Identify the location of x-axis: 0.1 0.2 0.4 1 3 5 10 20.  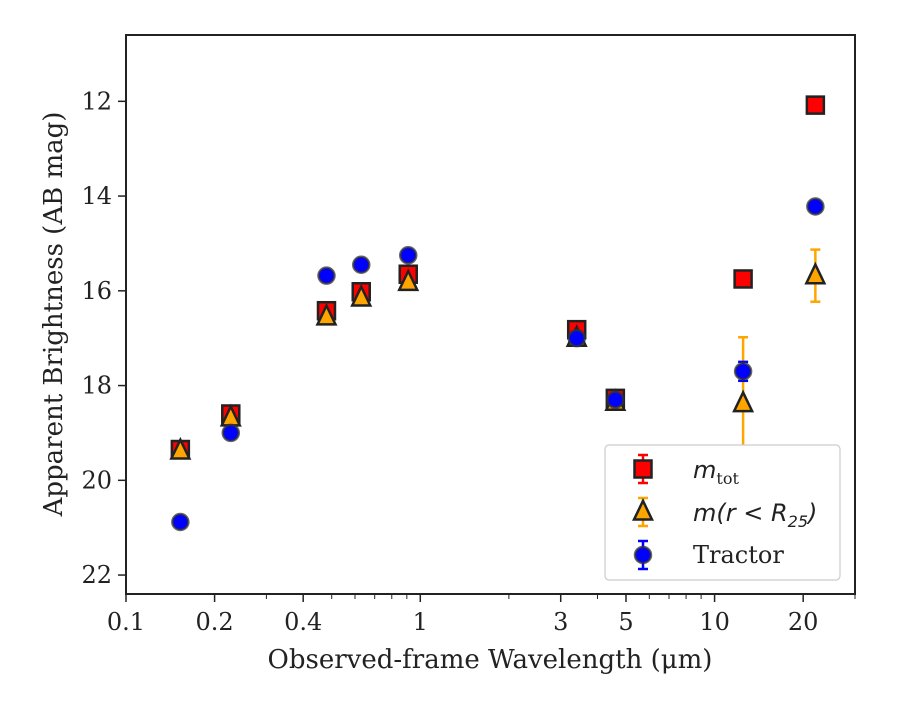
(481, 615).